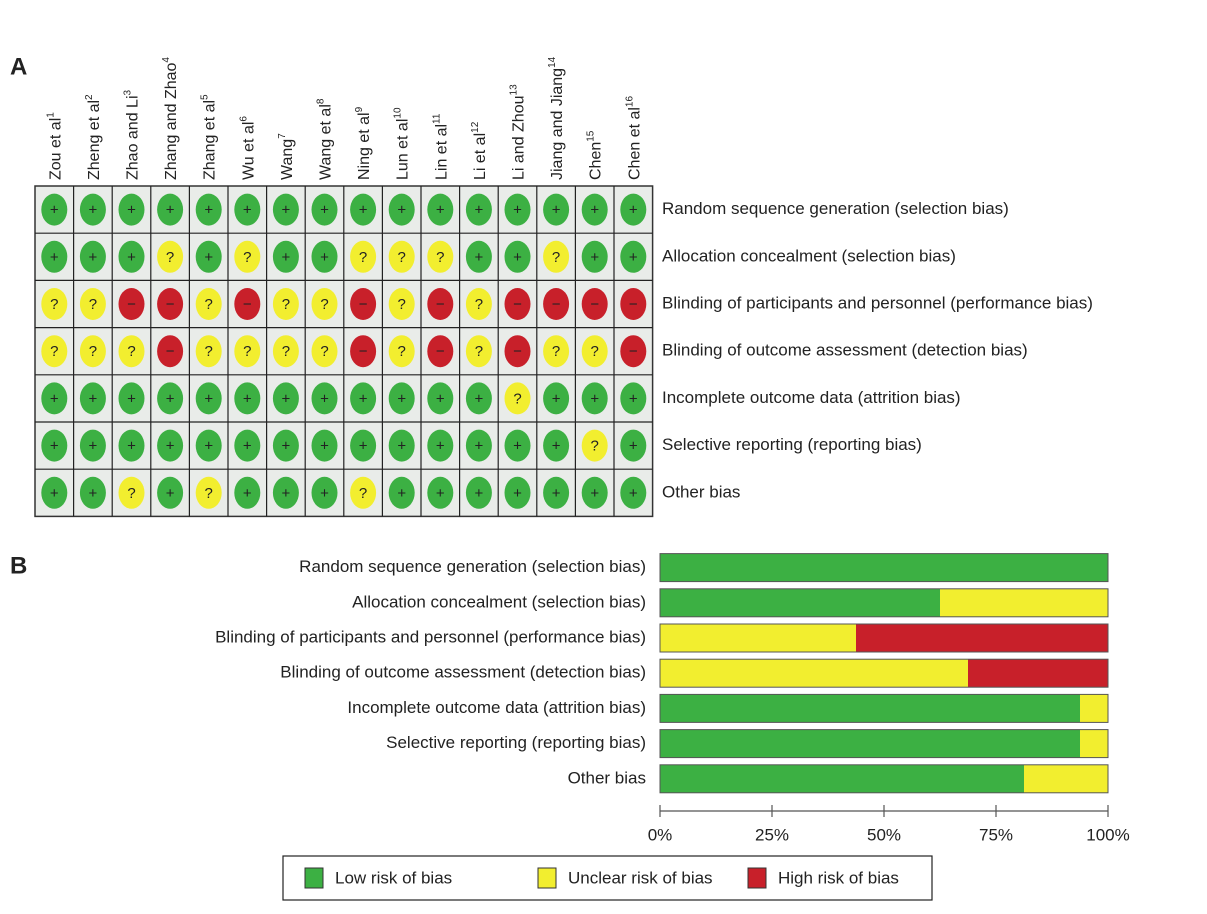 The image size is (1207, 914). Describe the element at coordinates (325, 139) in the screenshot. I see `study-label: Wang et al8` at that location.